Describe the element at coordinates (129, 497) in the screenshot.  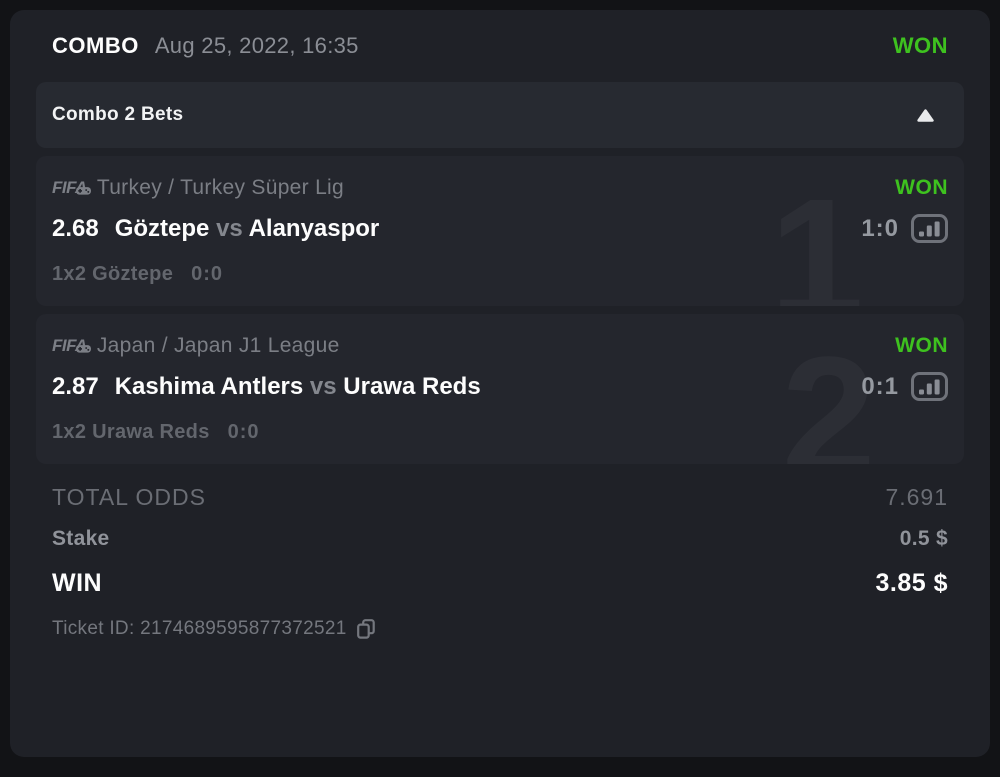
I see `total-odds-label: TOTAL ODDS` at that location.